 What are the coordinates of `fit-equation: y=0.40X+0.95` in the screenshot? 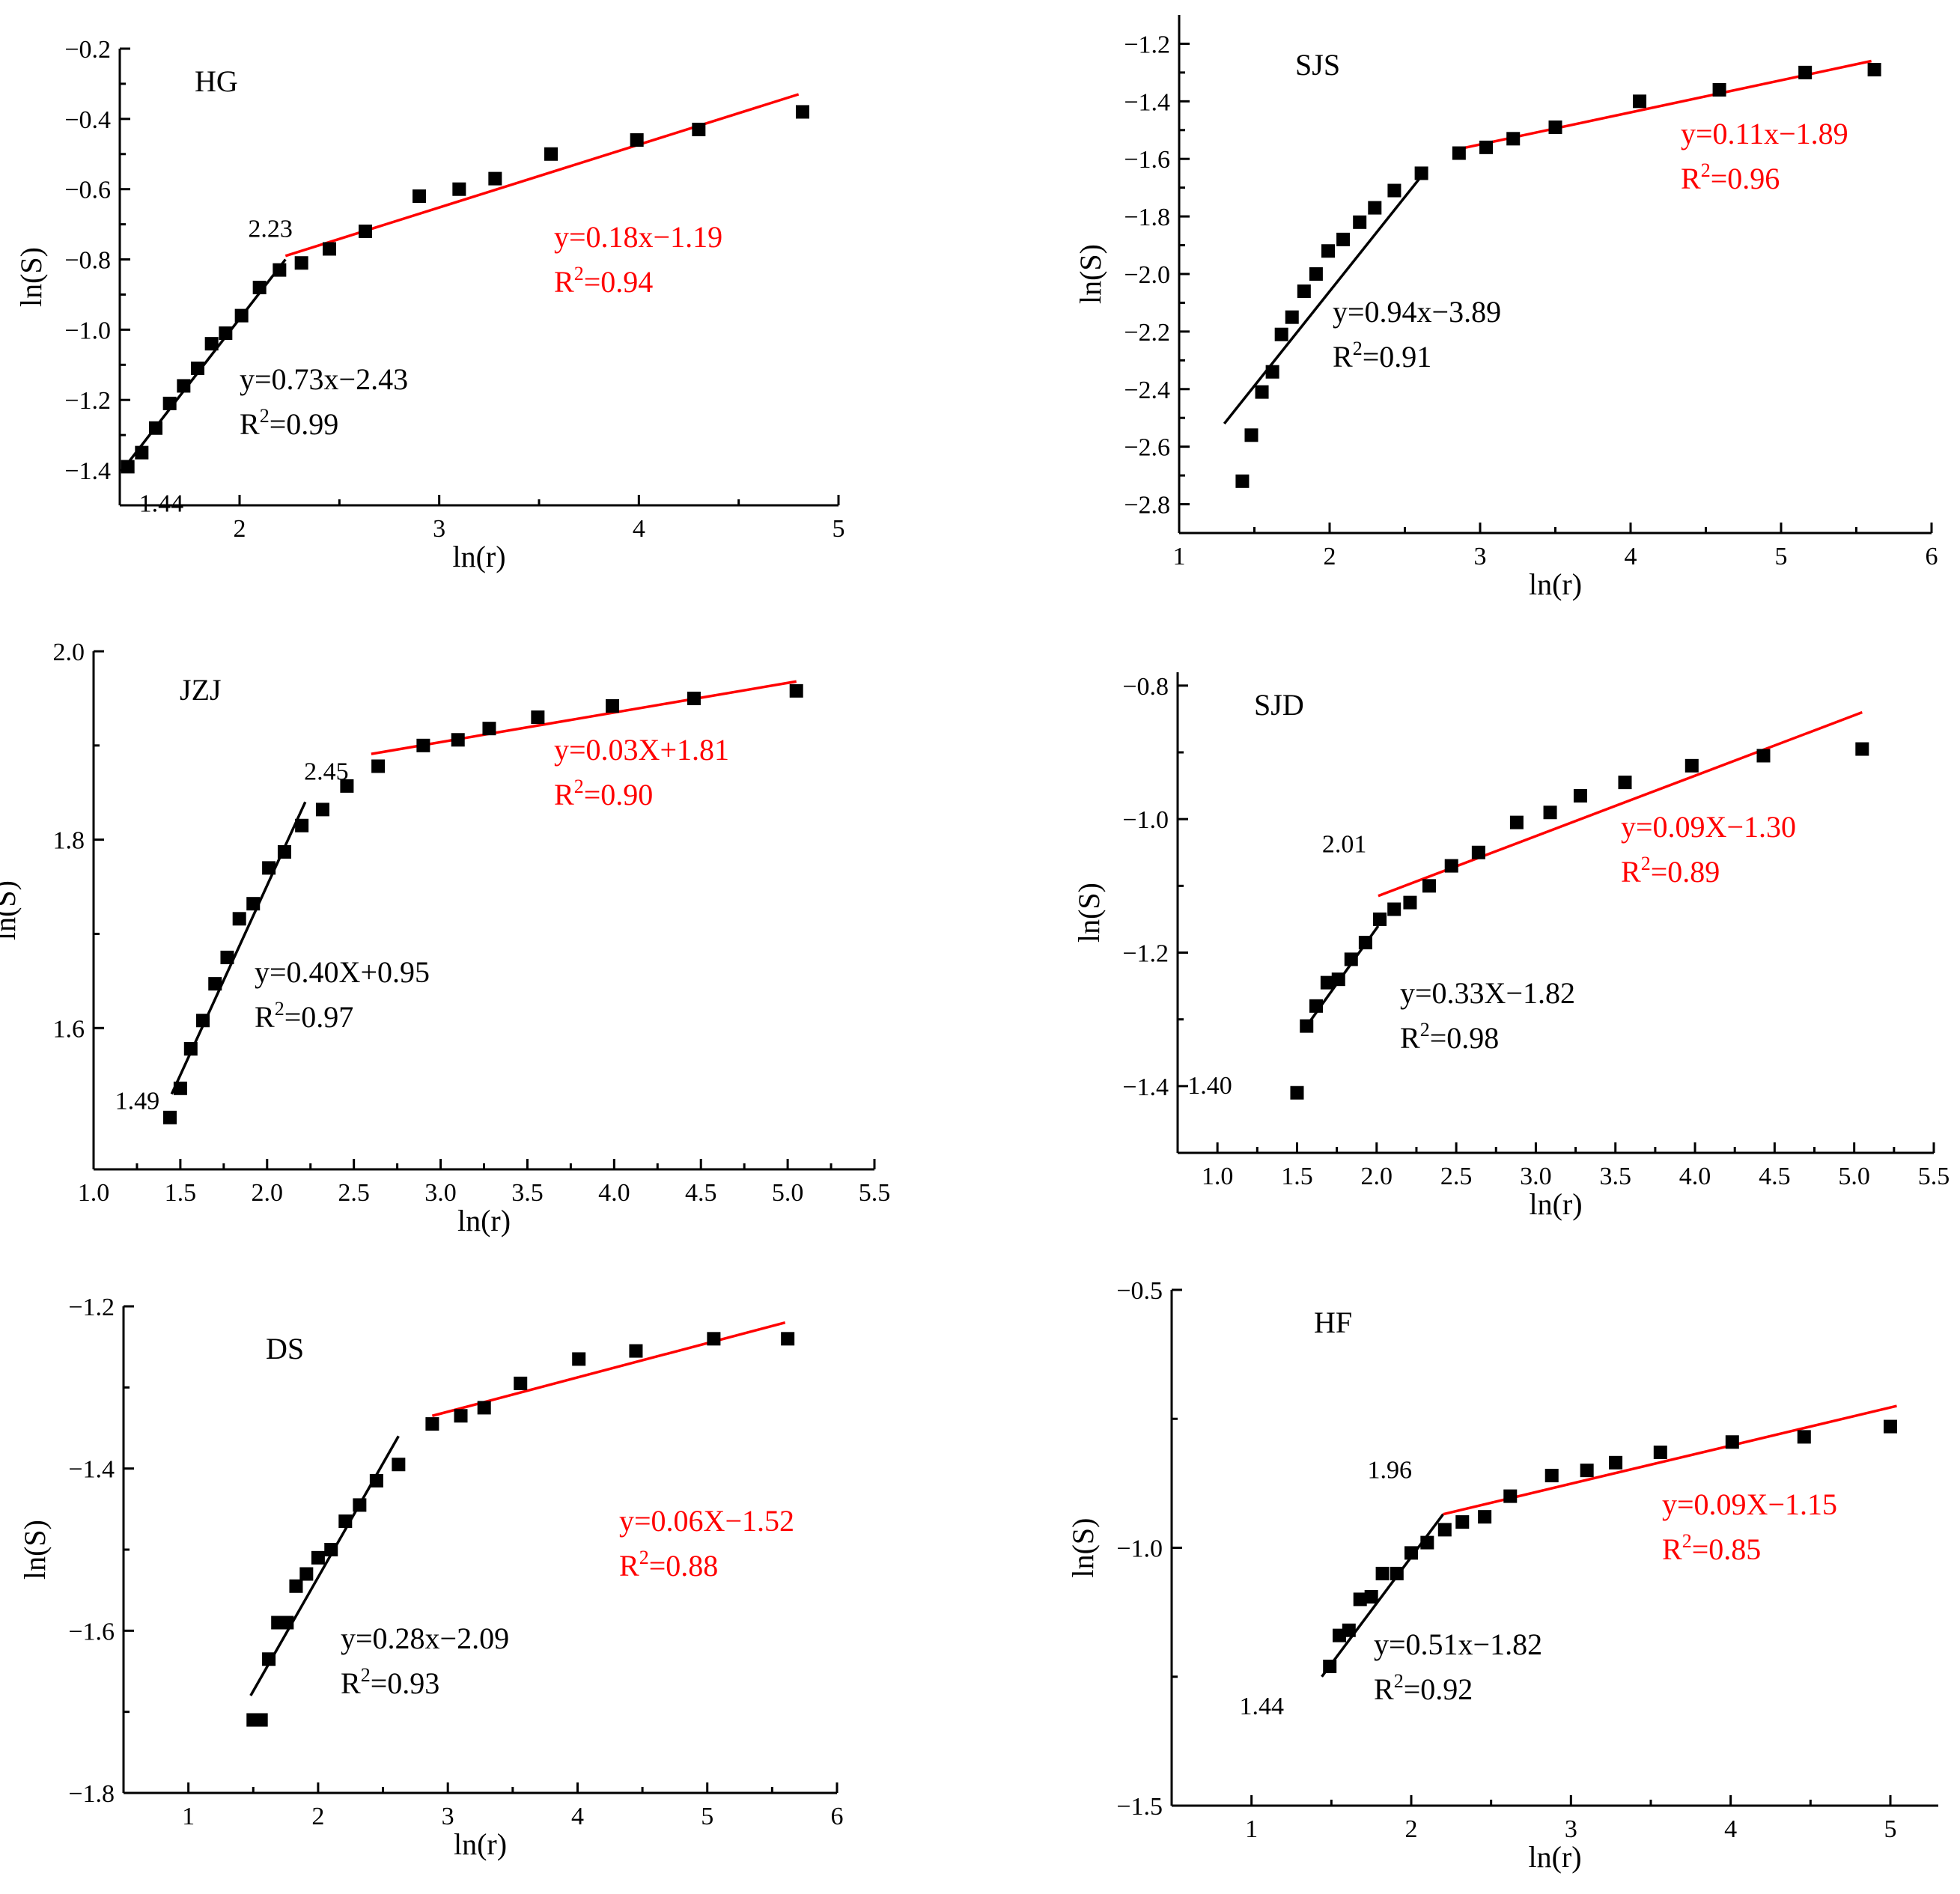 It's located at (342, 972).